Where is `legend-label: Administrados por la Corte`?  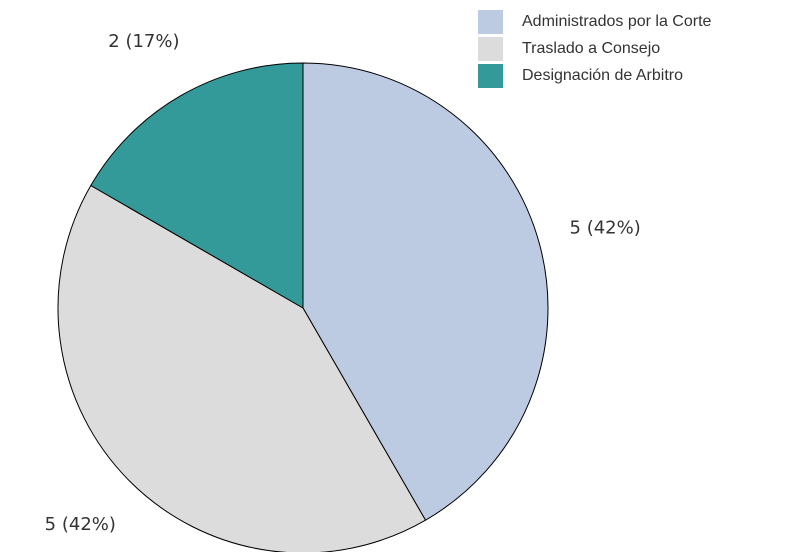 legend-label: Administrados por la Corte is located at coordinates (617, 21).